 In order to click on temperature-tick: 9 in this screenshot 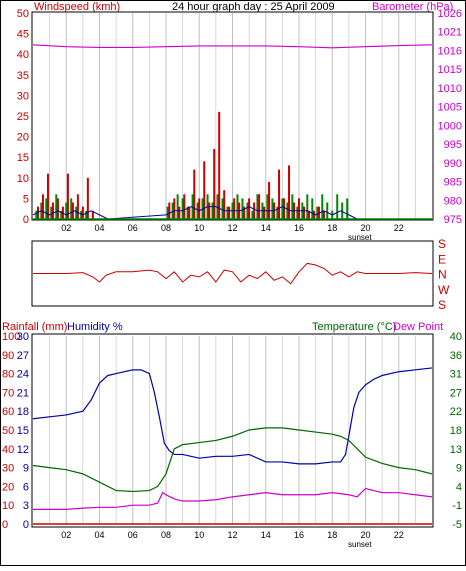, I will do `click(459, 469)`.